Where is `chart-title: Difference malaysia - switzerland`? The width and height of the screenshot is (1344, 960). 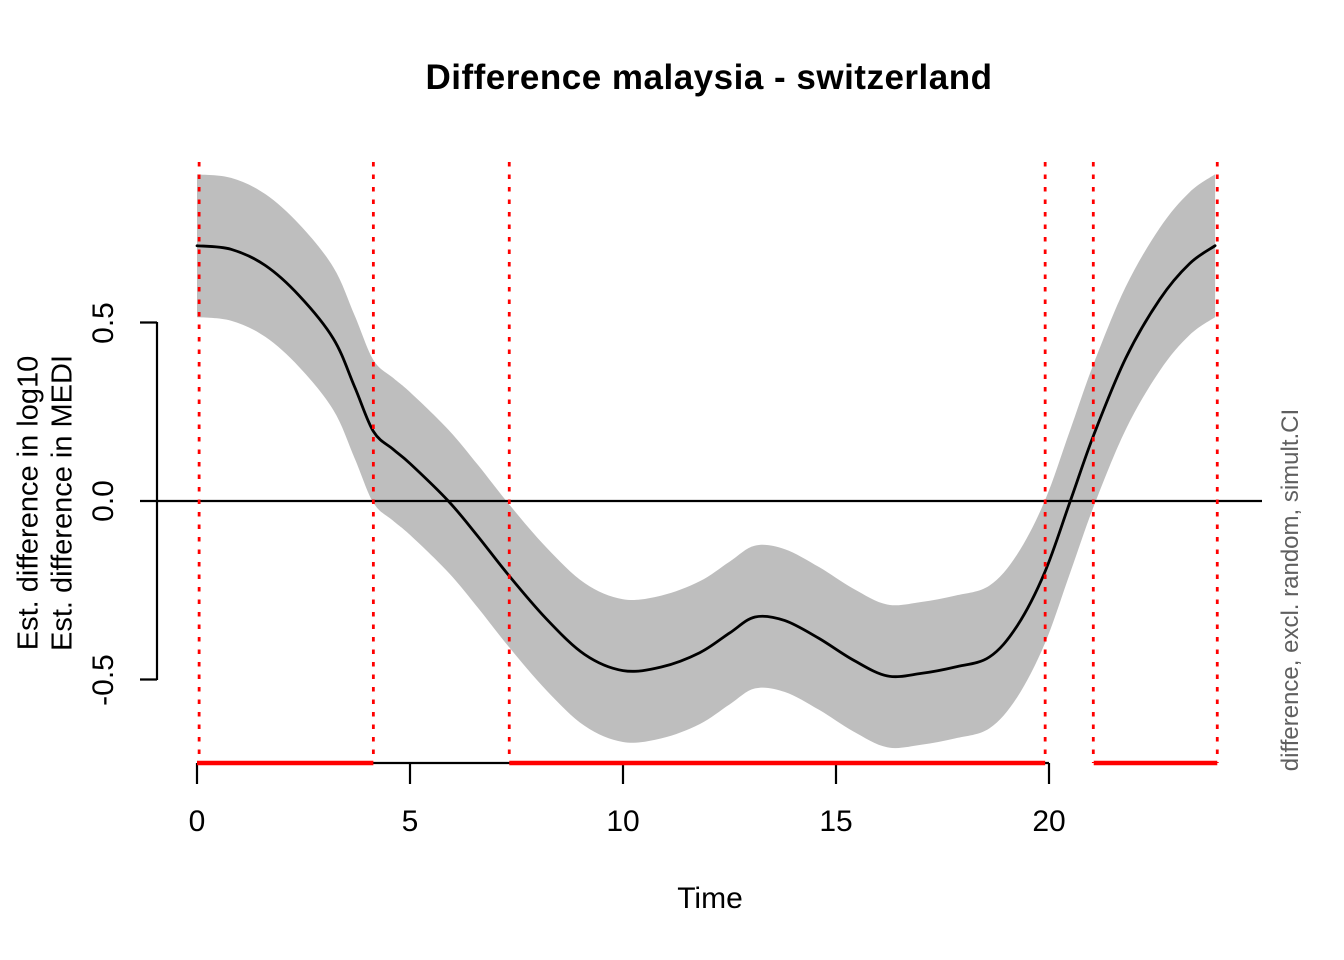
chart-title: Difference malaysia - switzerland is located at coordinates (709, 77).